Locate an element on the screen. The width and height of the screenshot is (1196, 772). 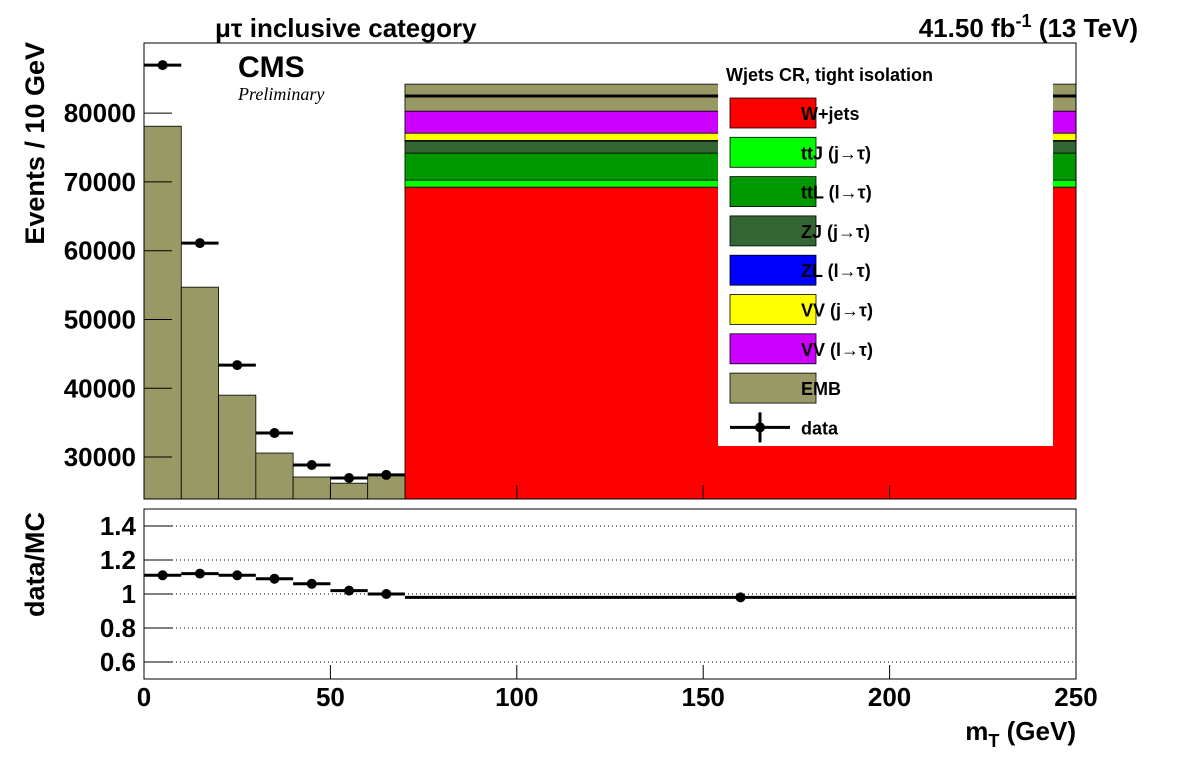
ratio-y-tick-label: 0.8 is located at coordinates (118, 628).